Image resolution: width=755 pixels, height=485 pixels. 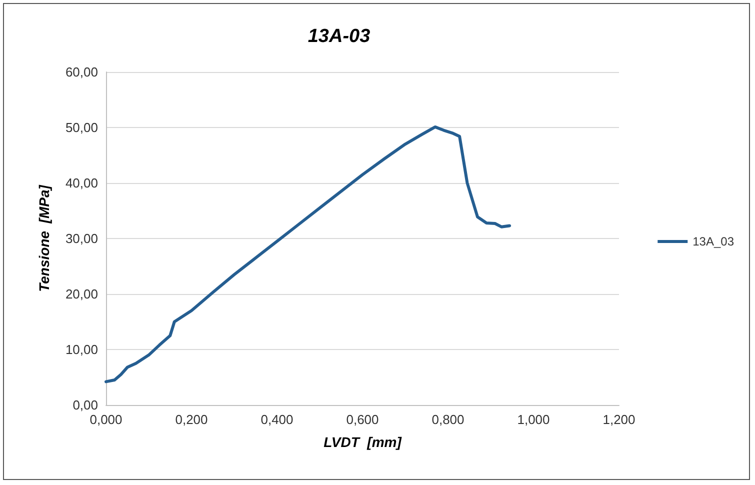 I want to click on y-tick-label: 60,00, so click(x=81, y=72).